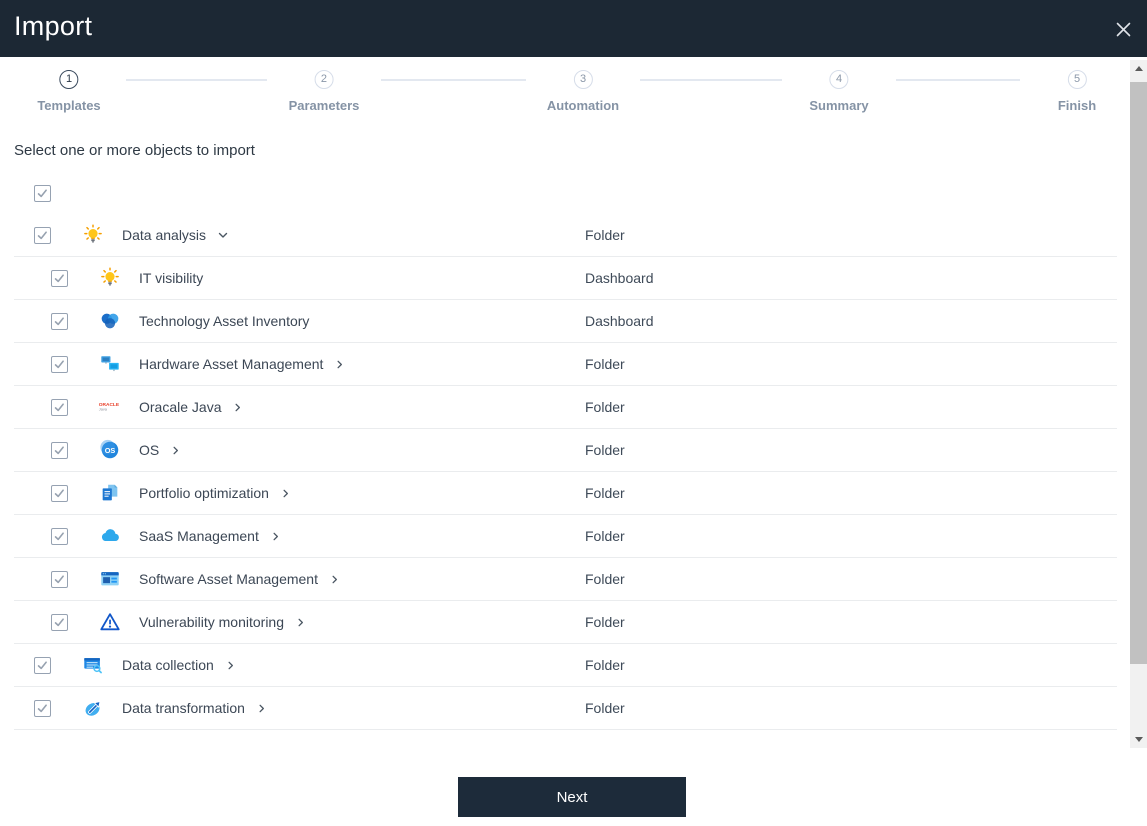 The height and width of the screenshot is (826, 1147). I want to click on list-item: OS OS Folder, so click(565, 450).